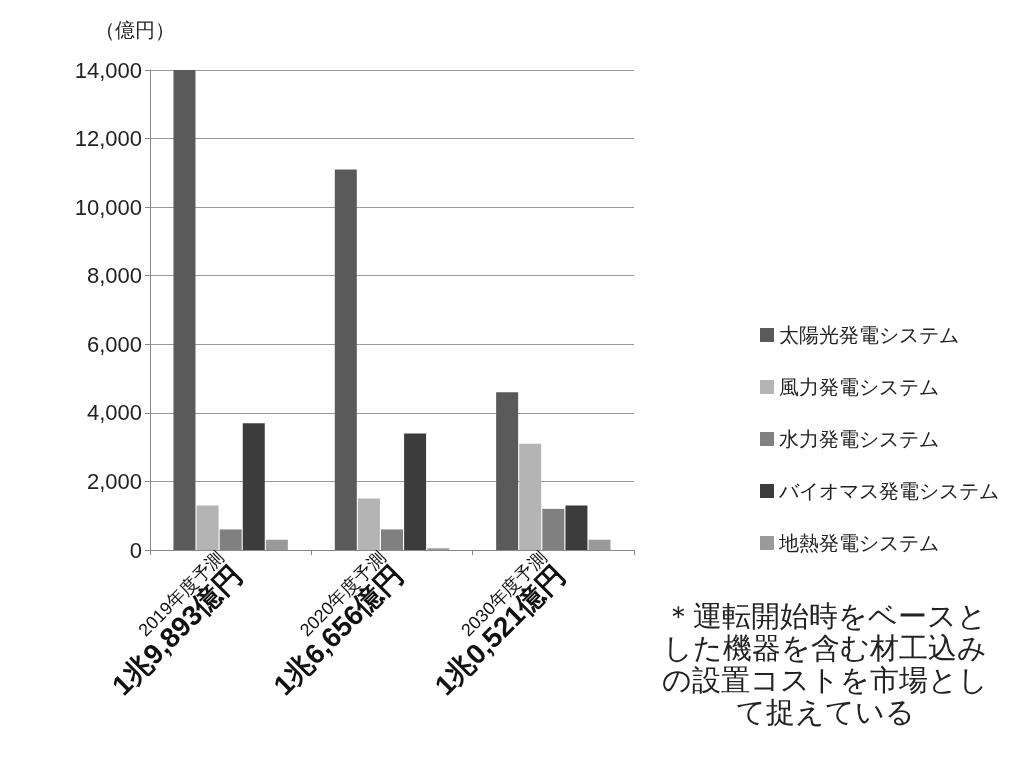  Describe the element at coordinates (869, 335) in the screenshot. I see `legend-label: 太陽光発電システム` at that location.